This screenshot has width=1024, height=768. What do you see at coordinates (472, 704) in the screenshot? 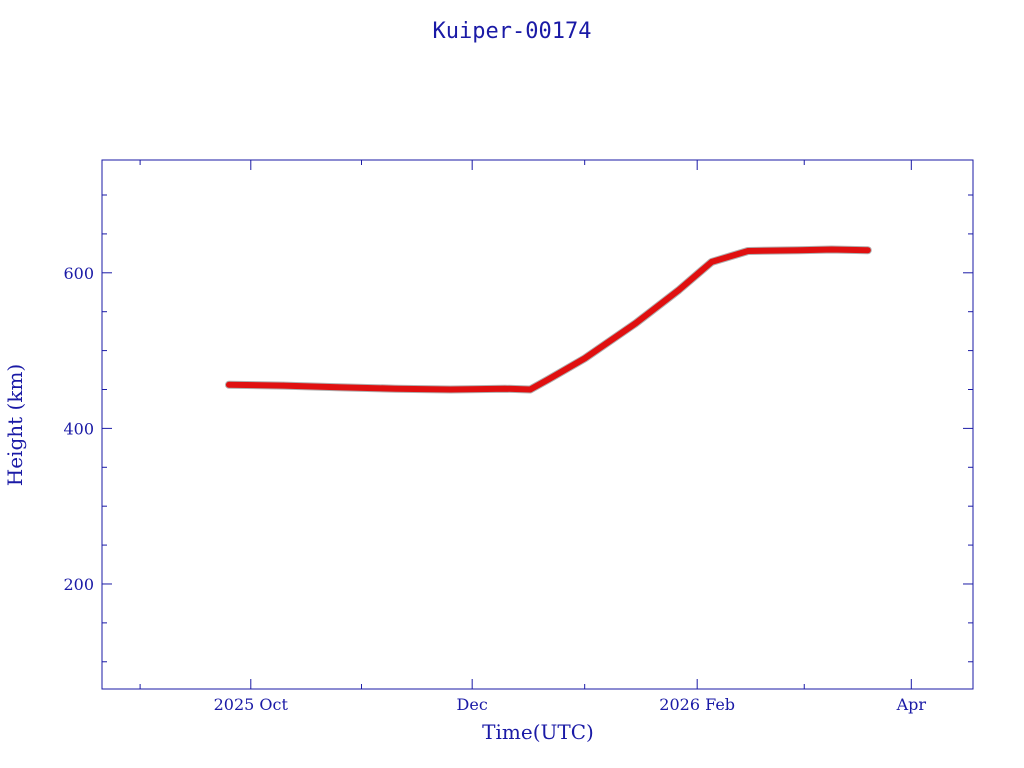
I see `x-tick-label: Dec` at bounding box center [472, 704].